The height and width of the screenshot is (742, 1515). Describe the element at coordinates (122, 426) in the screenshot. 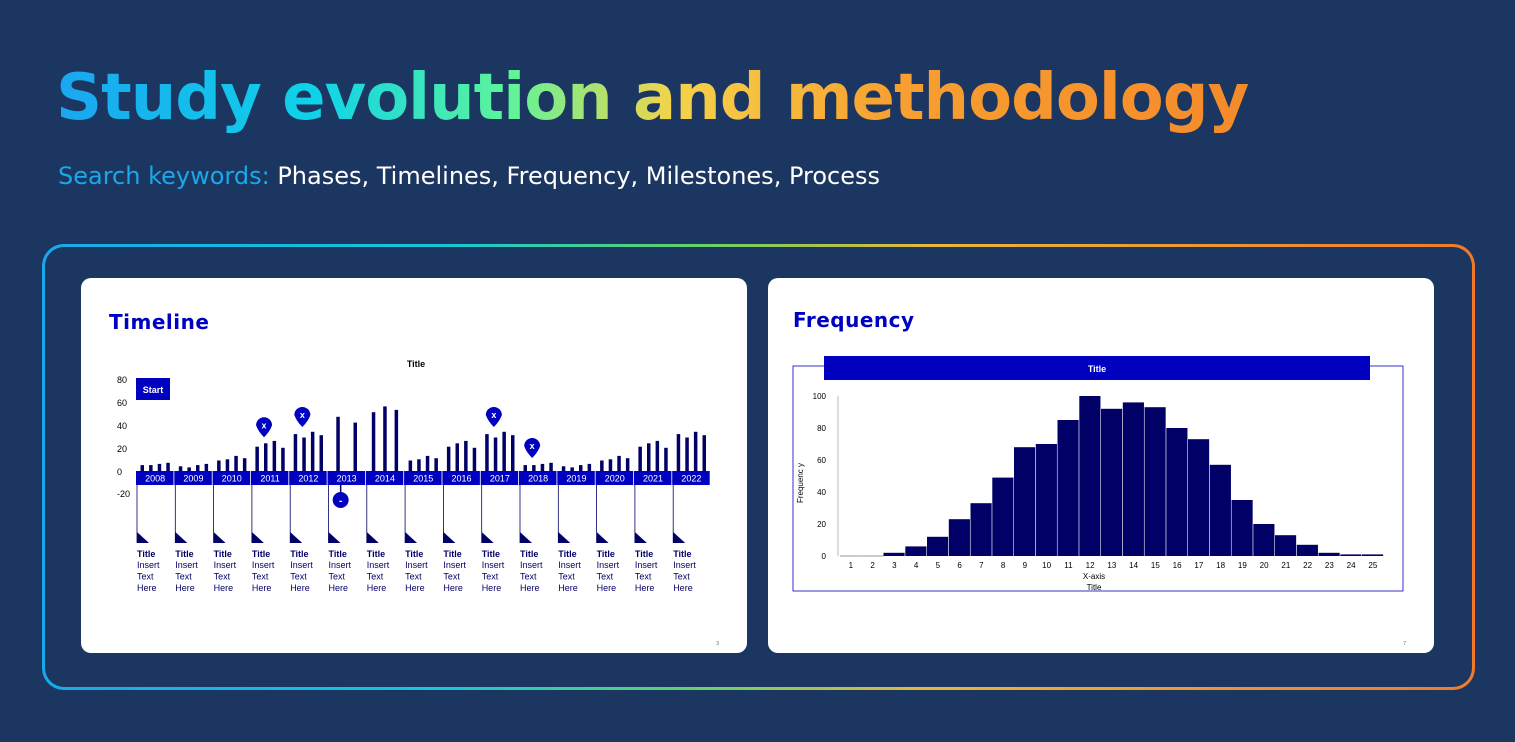

I see `y-tick-label: 40` at that location.